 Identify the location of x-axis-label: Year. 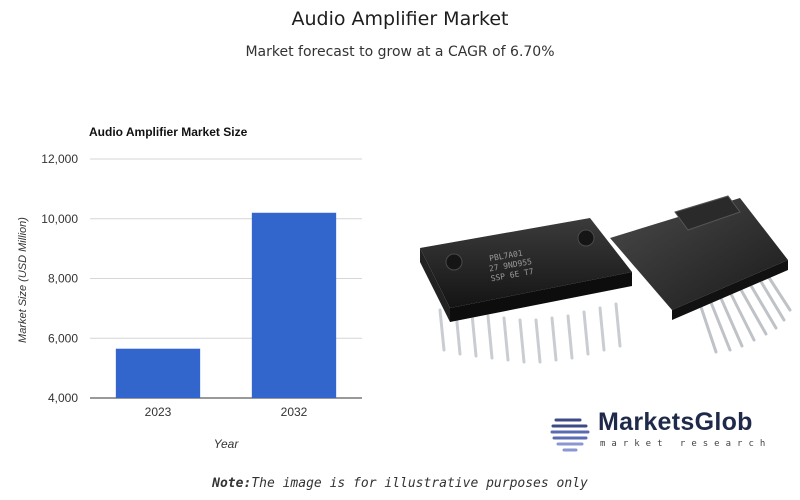
(227, 444).